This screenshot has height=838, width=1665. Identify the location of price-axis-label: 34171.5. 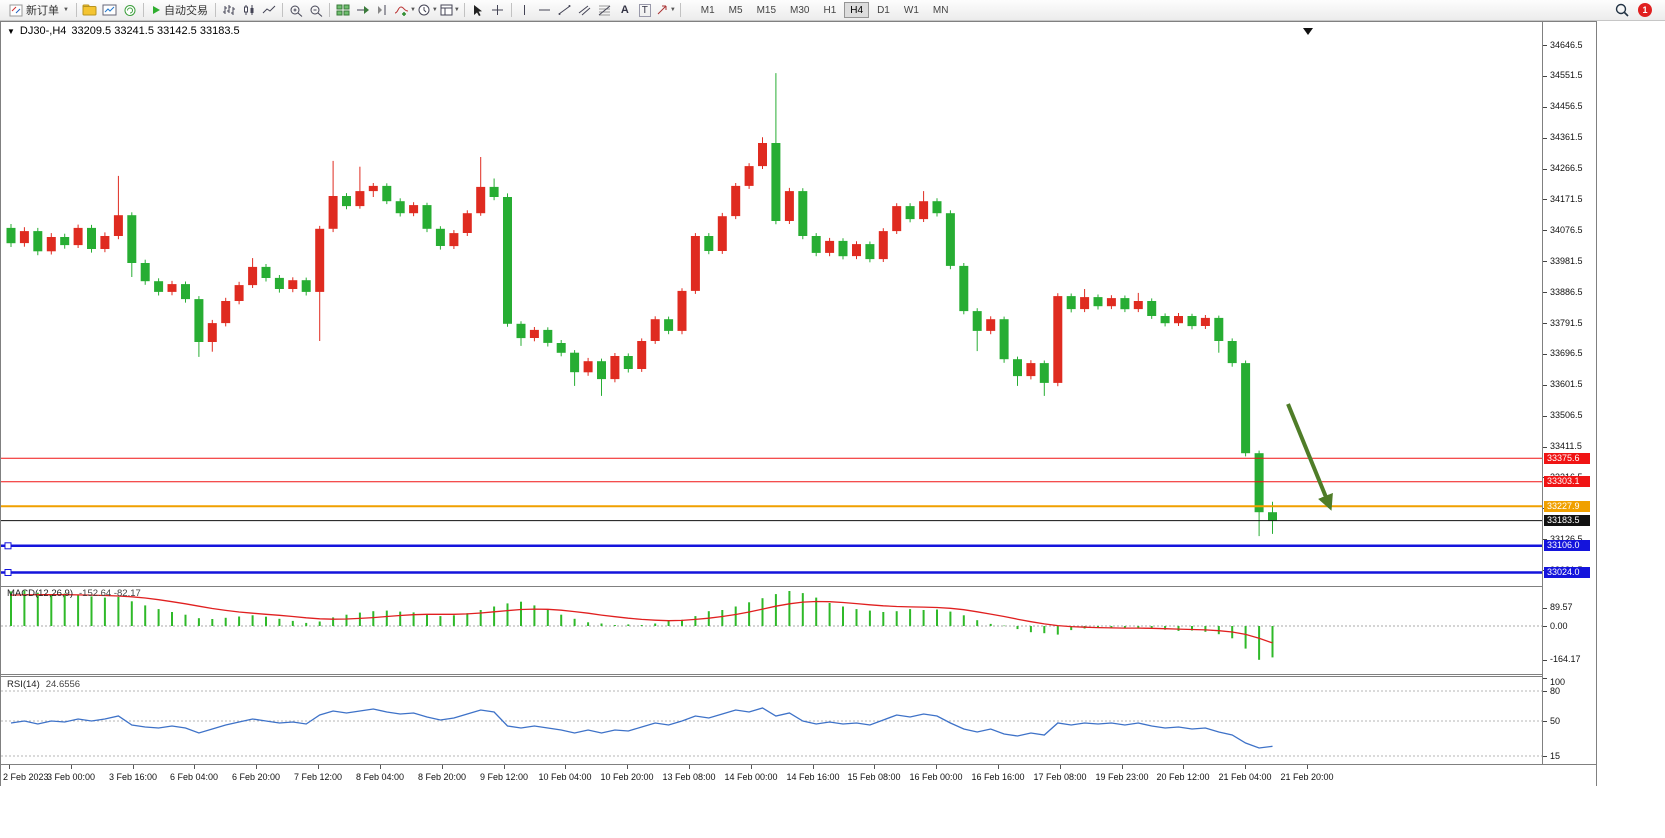
(1566, 198).